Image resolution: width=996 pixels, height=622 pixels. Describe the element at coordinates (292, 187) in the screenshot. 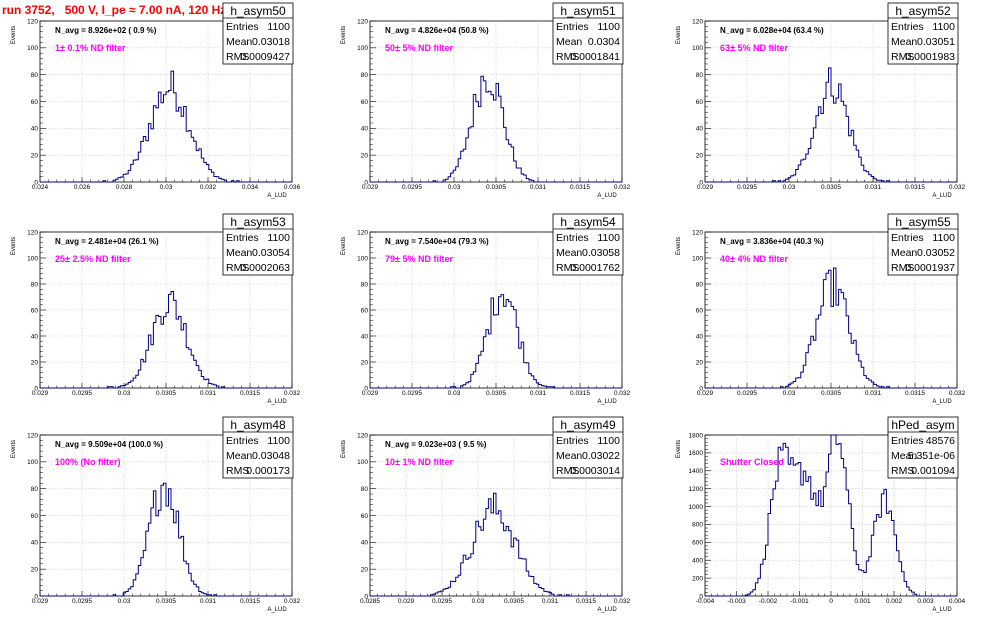

I see `x-tick-label: 0.036` at that location.